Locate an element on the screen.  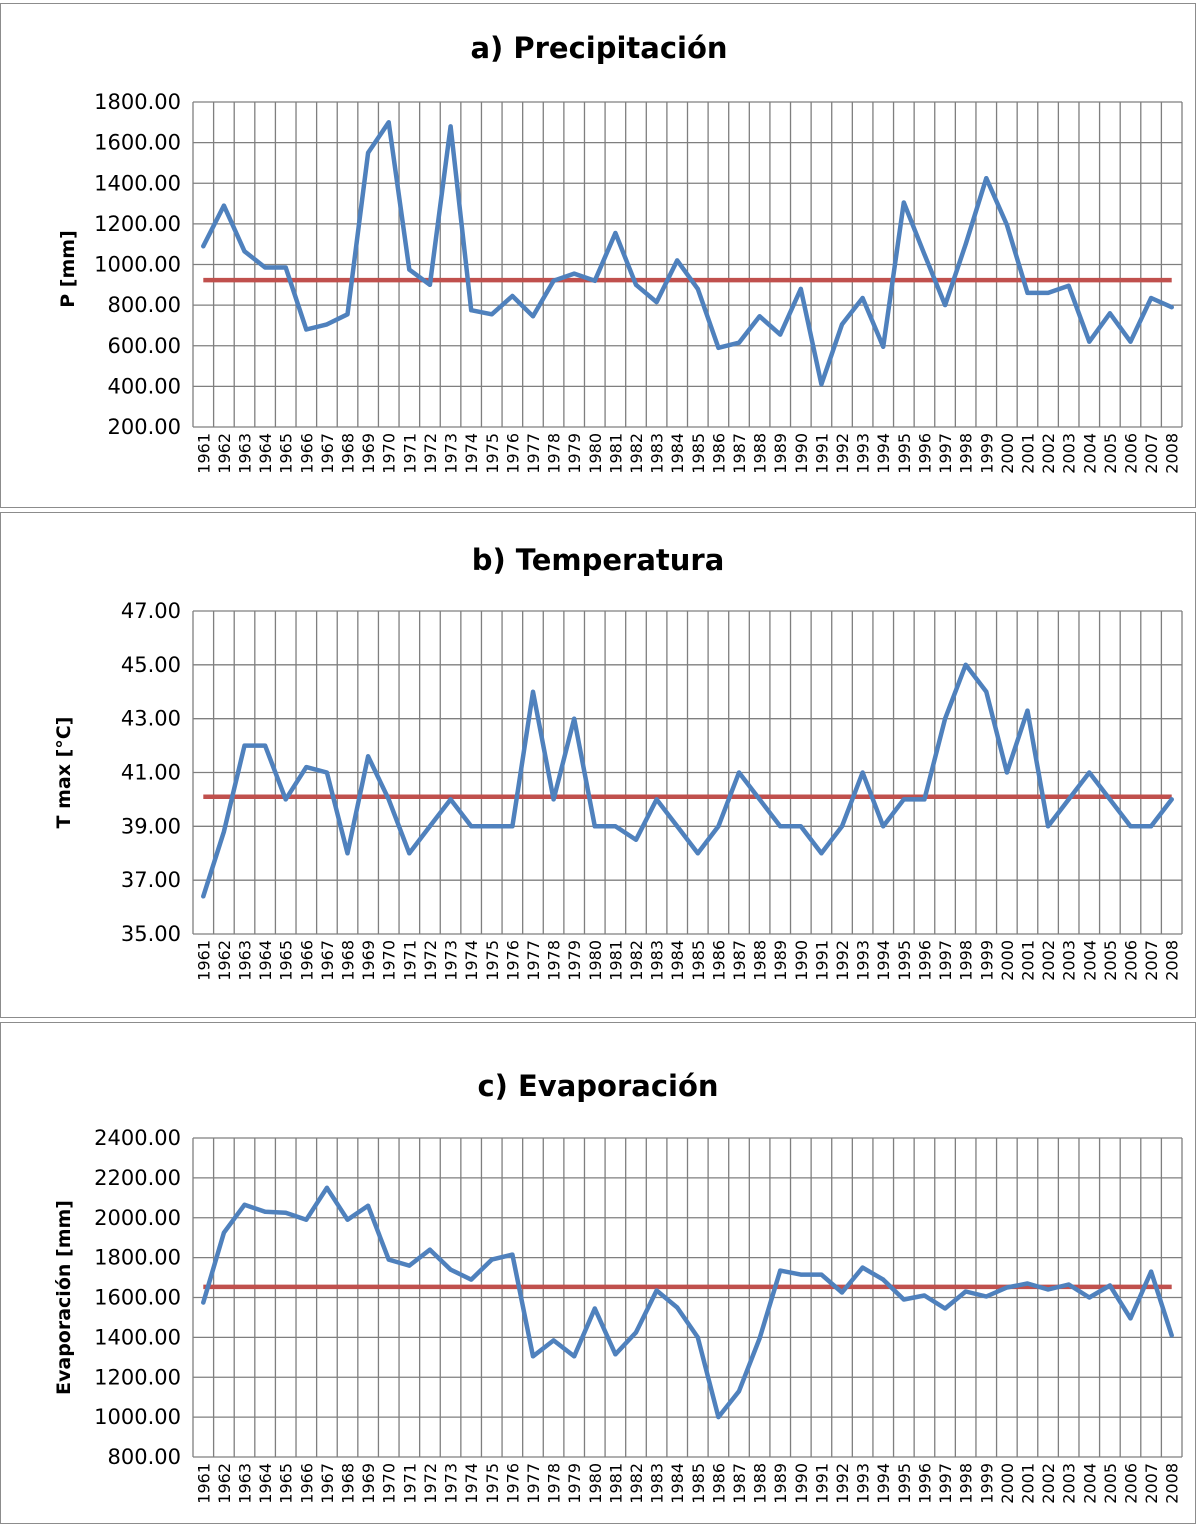
x-tick-label: 1987 is located at coordinates (739, 960).